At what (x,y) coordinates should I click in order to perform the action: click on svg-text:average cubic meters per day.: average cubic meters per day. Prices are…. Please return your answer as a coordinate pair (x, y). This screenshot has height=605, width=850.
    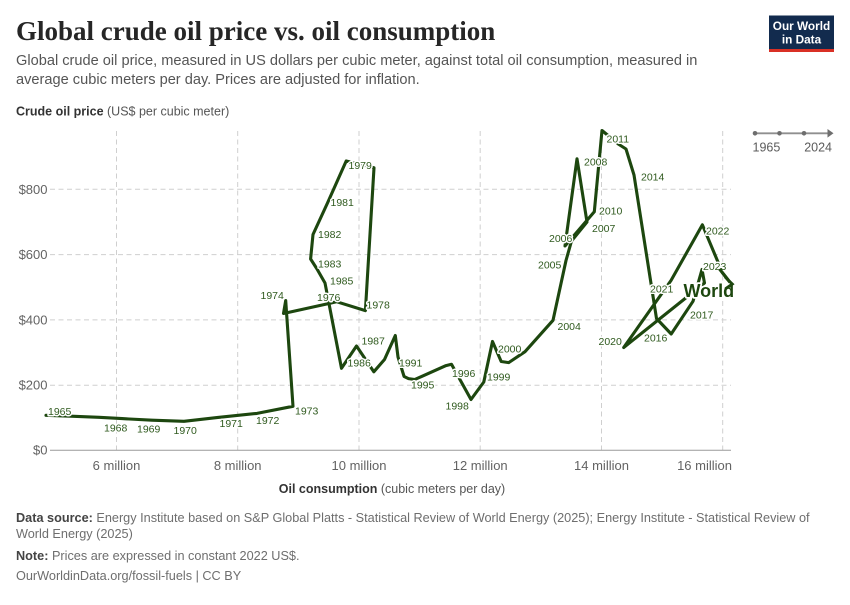
    Looking at the image, I should click on (218, 80).